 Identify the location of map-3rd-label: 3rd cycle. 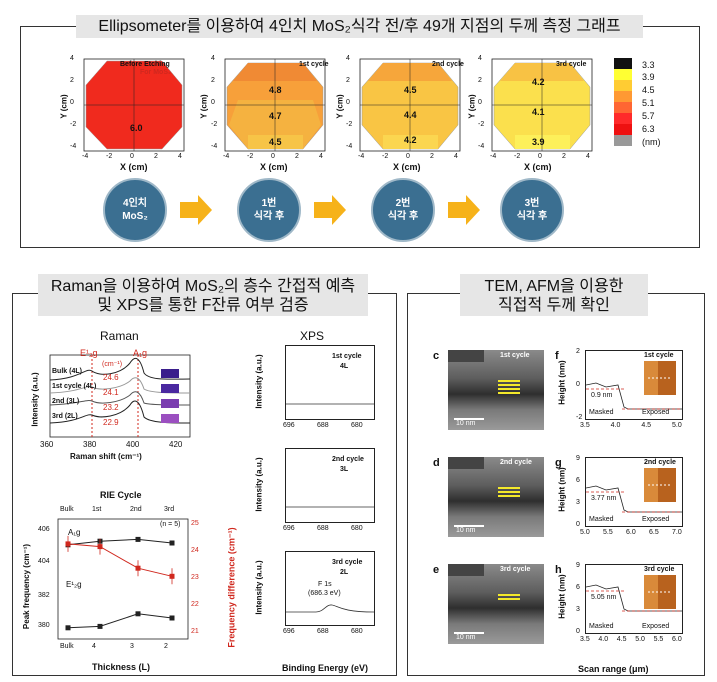
(571, 64).